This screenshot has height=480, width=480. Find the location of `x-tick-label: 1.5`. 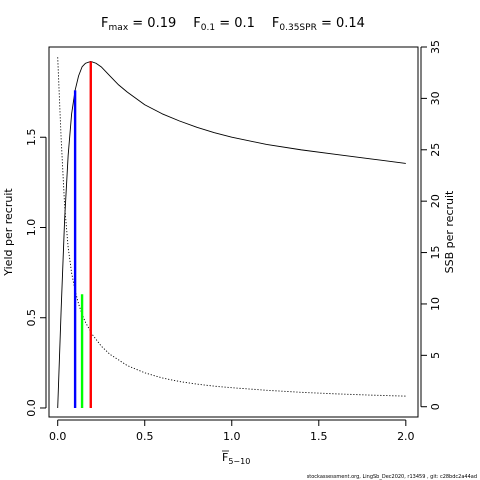

x-tick-label: 1.5 is located at coordinates (319, 436).